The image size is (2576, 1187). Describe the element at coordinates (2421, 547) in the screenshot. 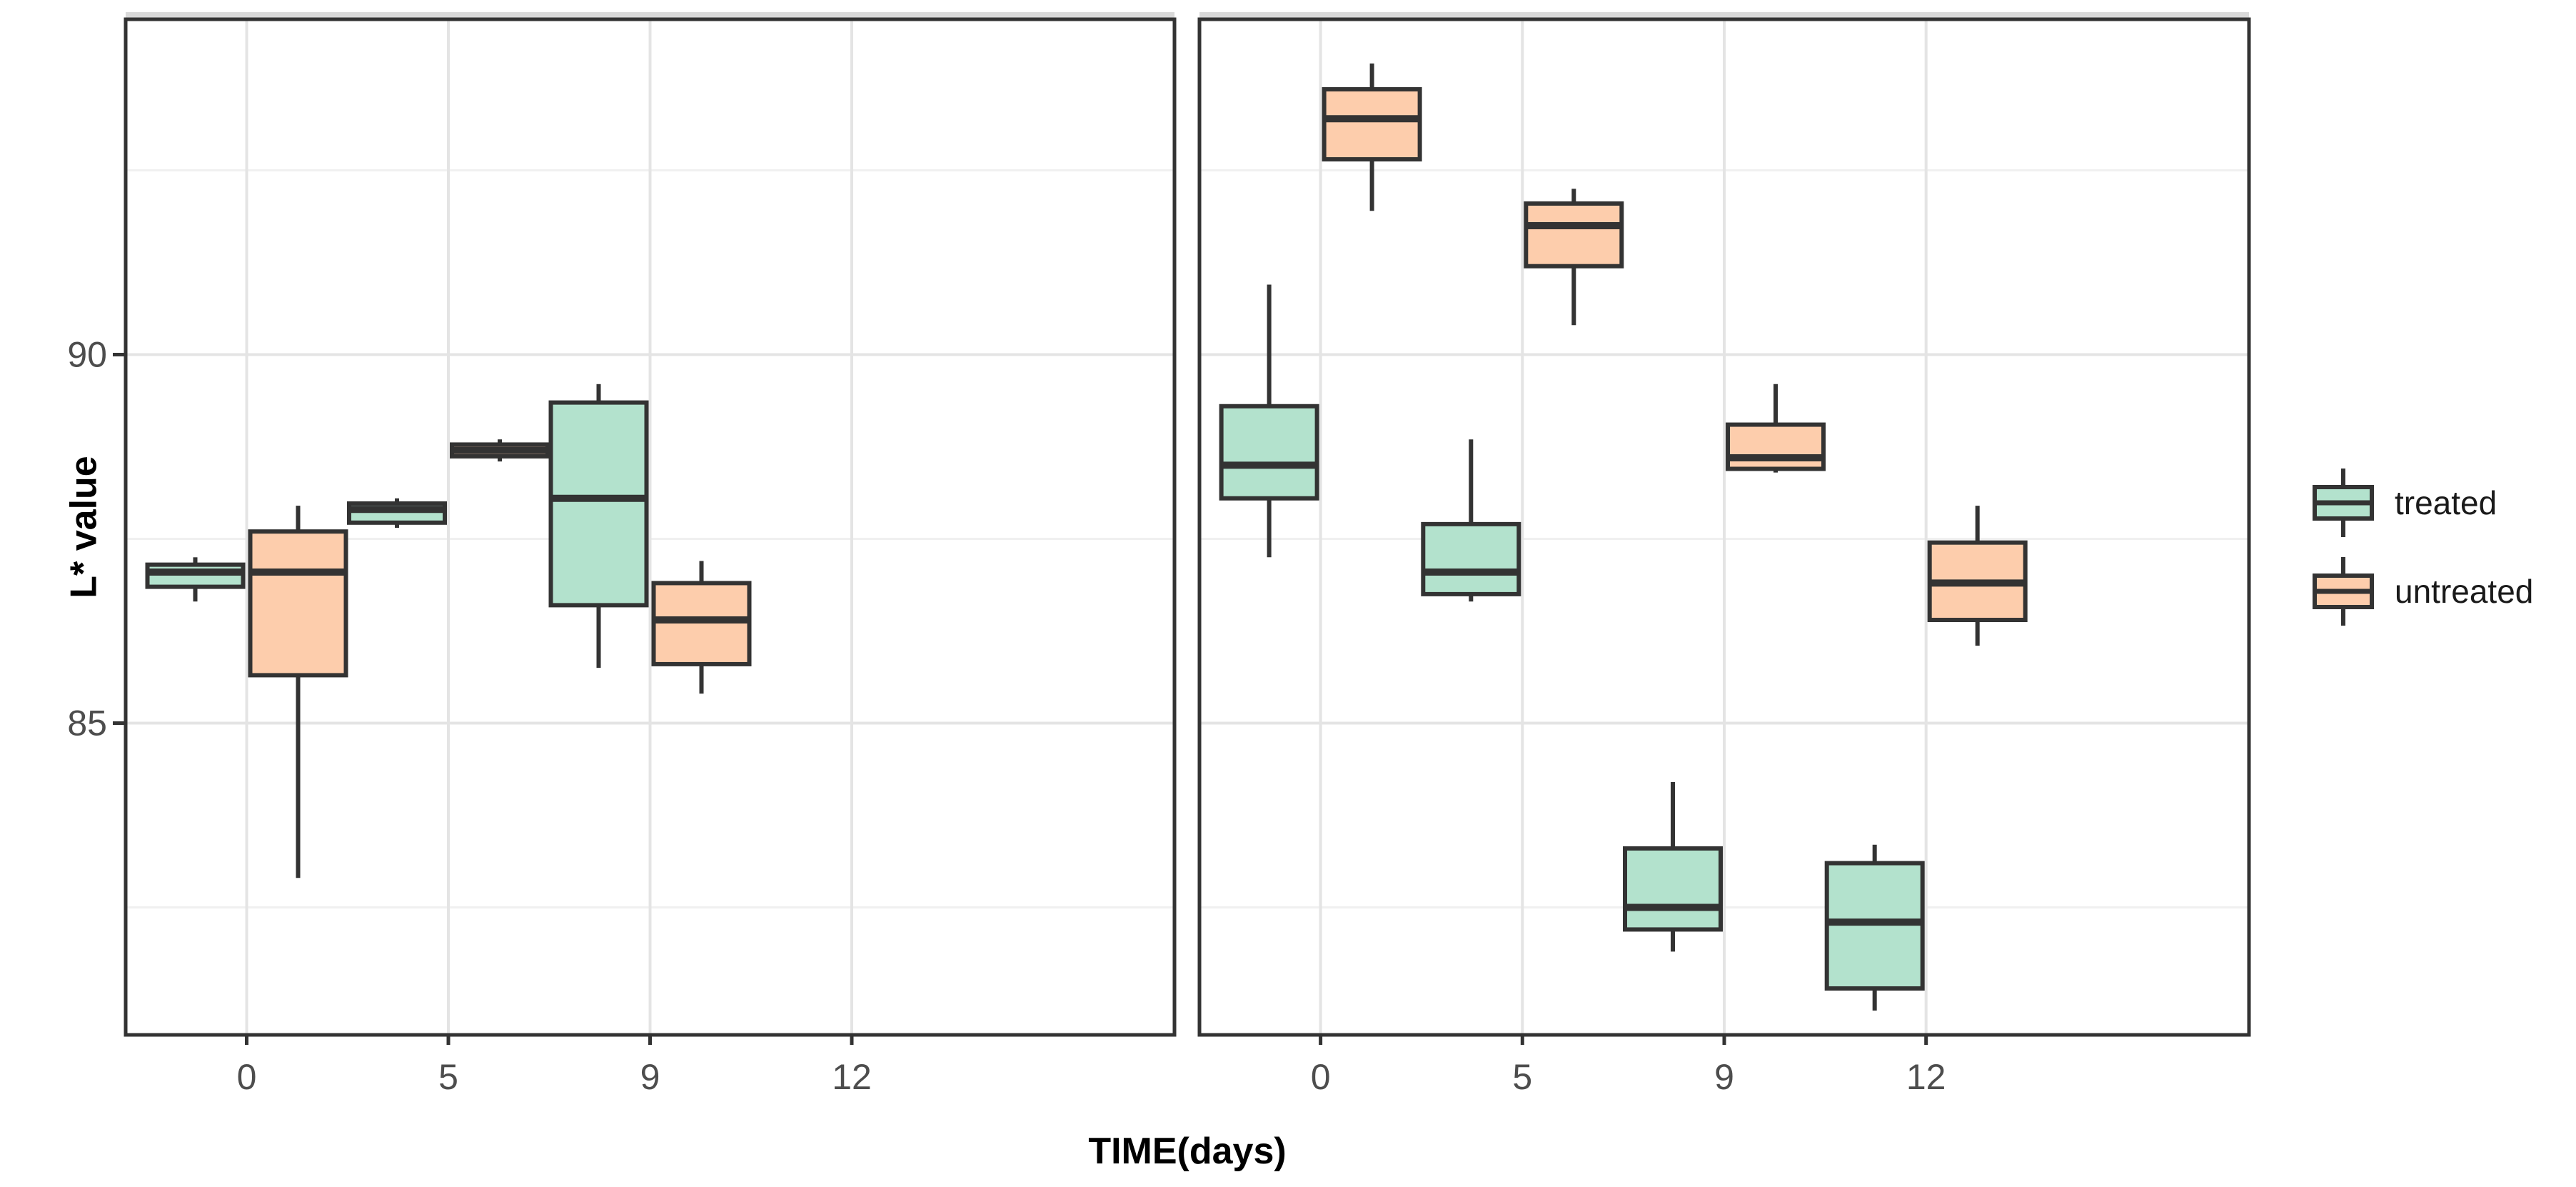

I see `legend: treated untreated` at that location.